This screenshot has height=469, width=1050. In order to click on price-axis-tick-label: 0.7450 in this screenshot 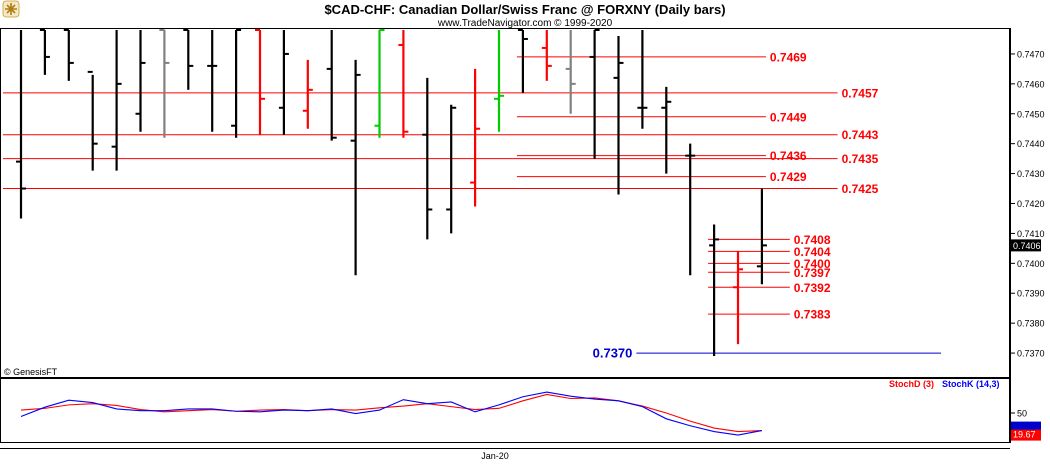, I will do `click(1031, 114)`.